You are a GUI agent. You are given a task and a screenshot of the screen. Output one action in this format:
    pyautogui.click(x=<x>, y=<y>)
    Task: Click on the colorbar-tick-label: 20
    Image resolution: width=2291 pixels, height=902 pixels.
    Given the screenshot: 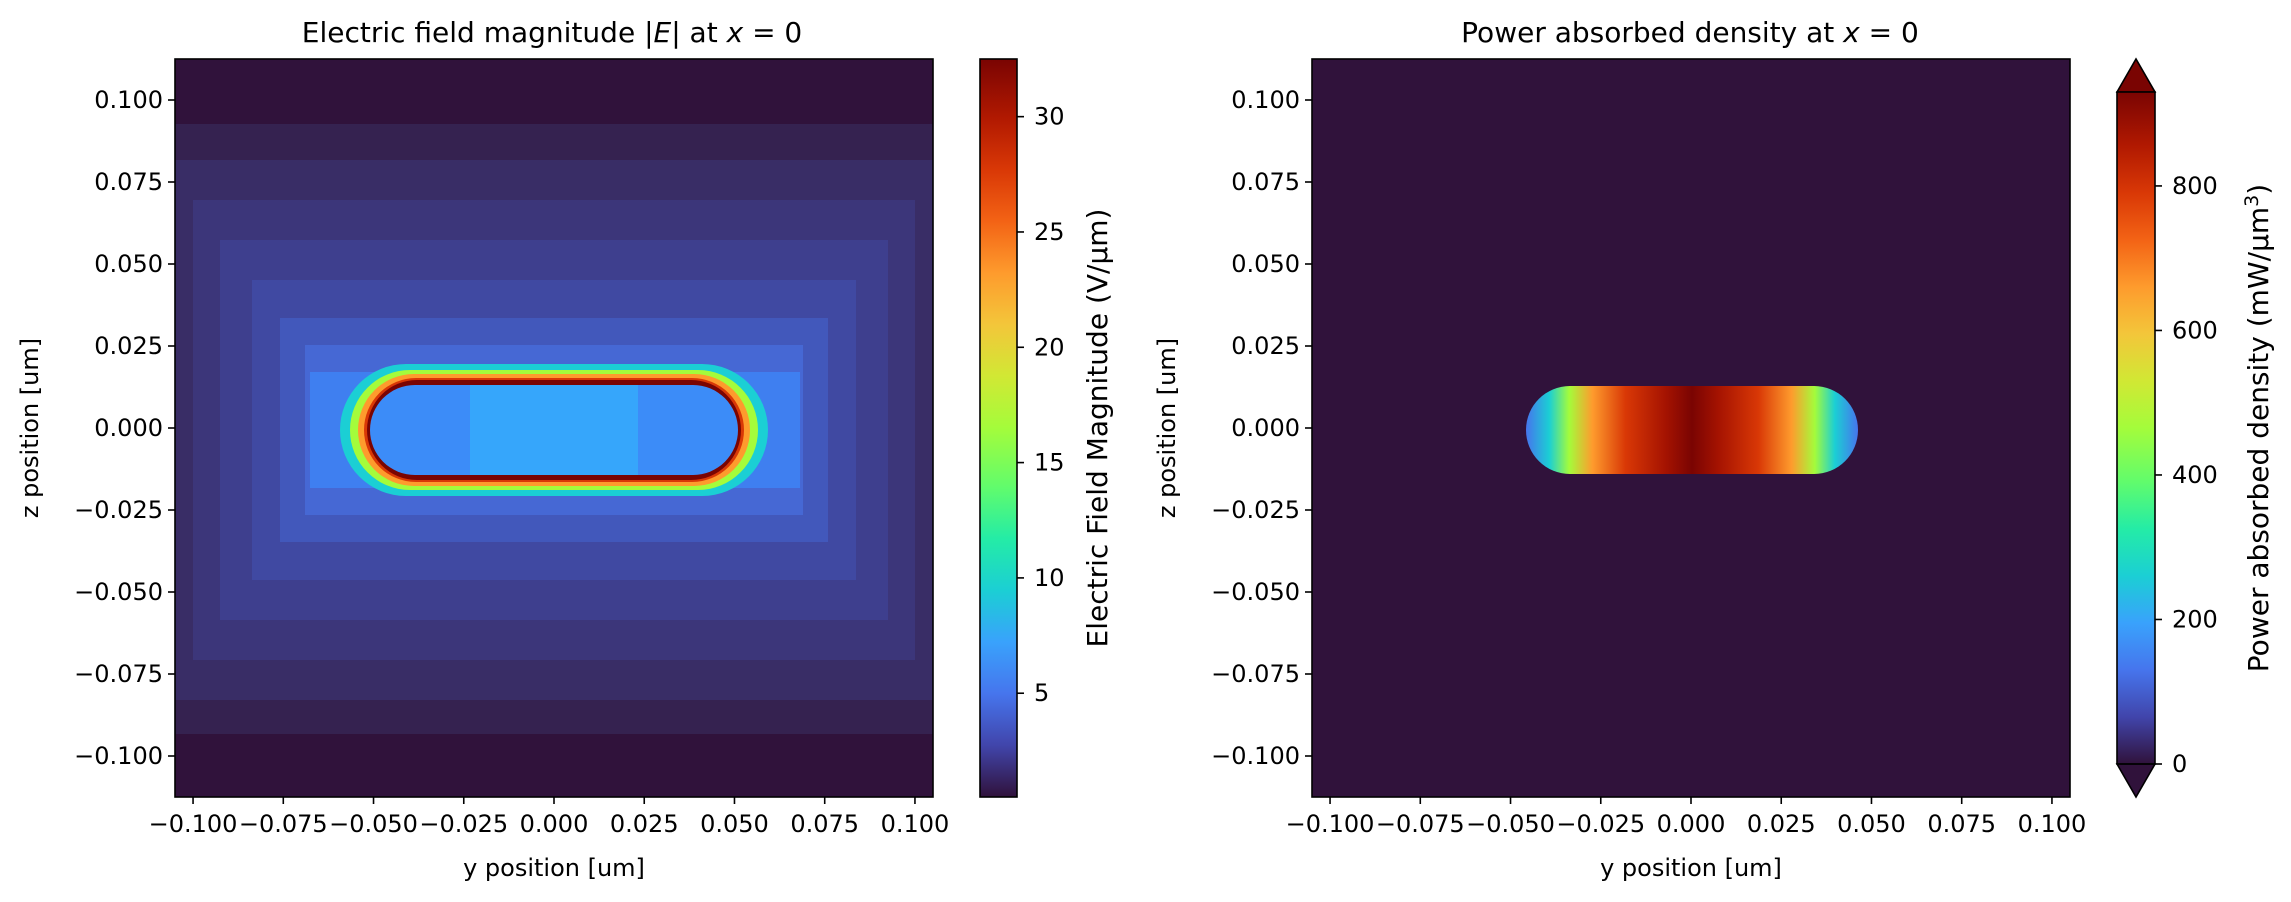 What is the action you would take?
    pyautogui.click(x=1049, y=347)
    